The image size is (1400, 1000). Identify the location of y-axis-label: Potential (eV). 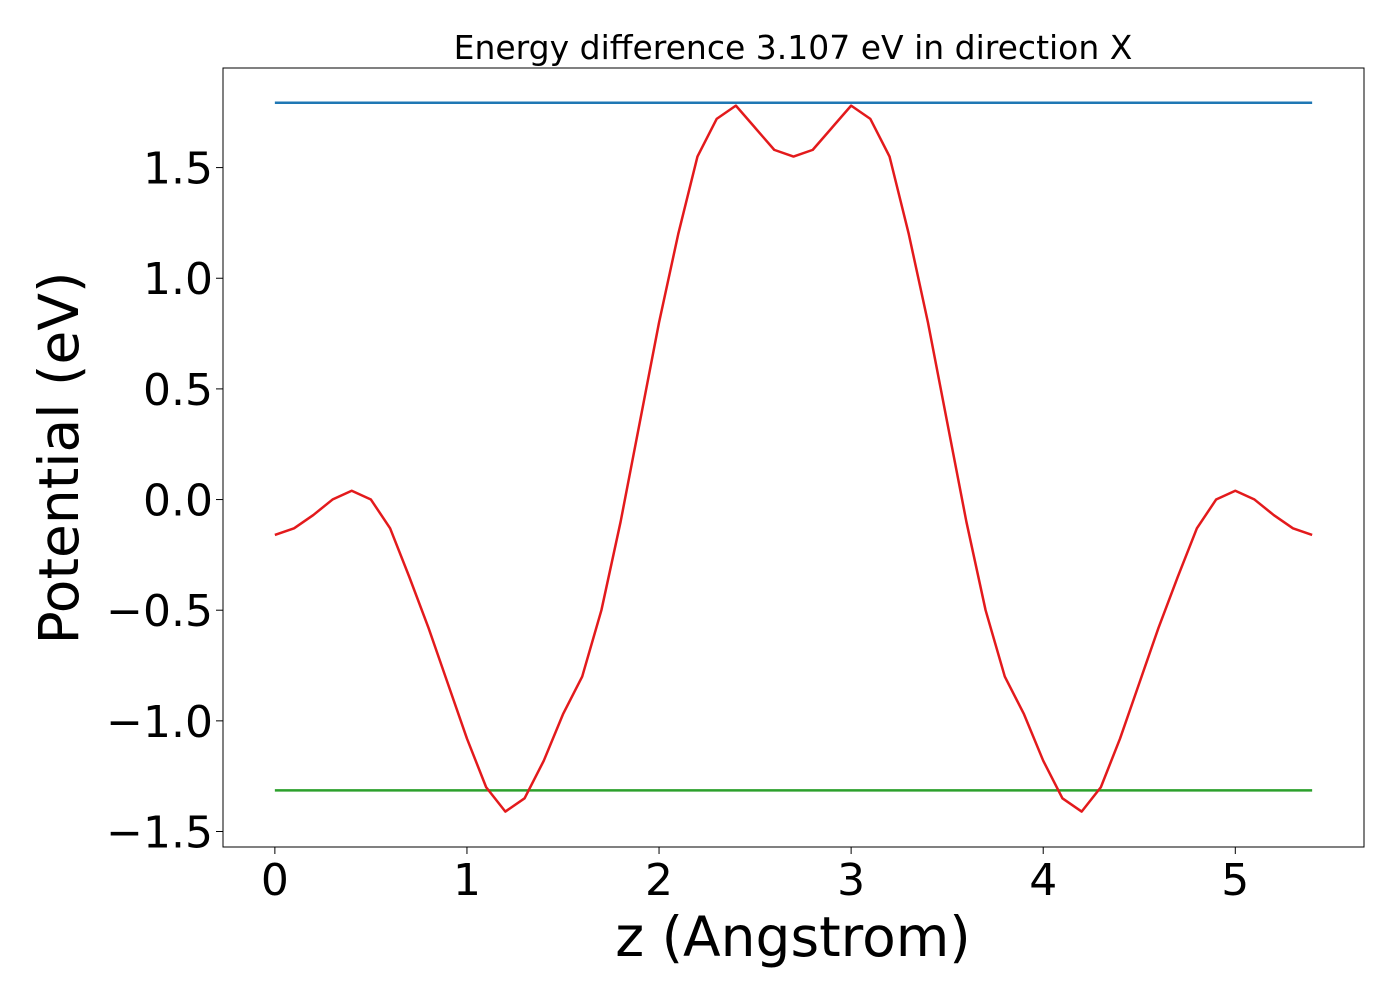
(59, 458).